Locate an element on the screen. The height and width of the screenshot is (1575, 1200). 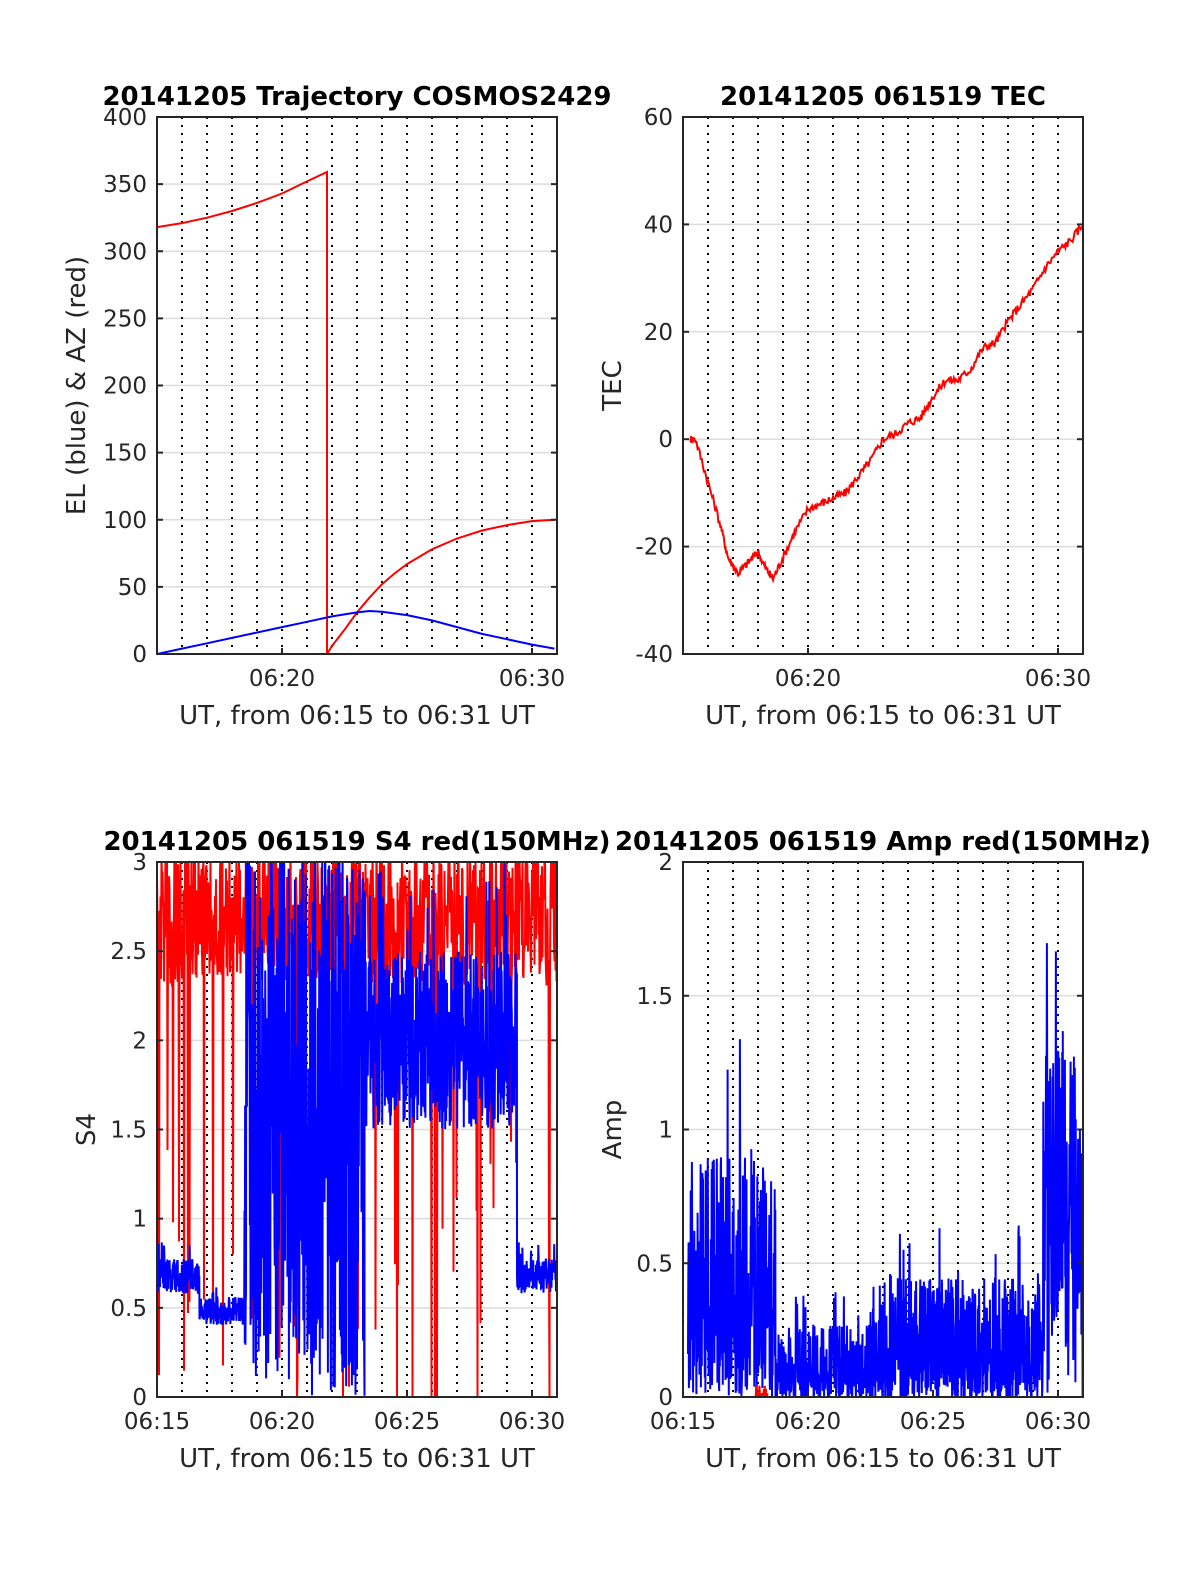
y-tick-label: 60 is located at coordinates (658, 118).